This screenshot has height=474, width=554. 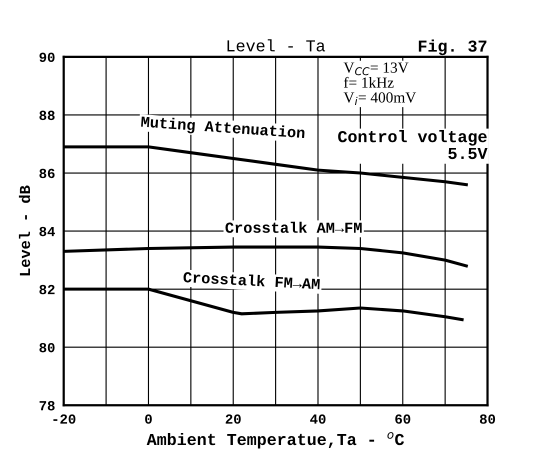 What do you see at coordinates (148, 419) in the screenshot?
I see `x-tick-label: 0` at bounding box center [148, 419].